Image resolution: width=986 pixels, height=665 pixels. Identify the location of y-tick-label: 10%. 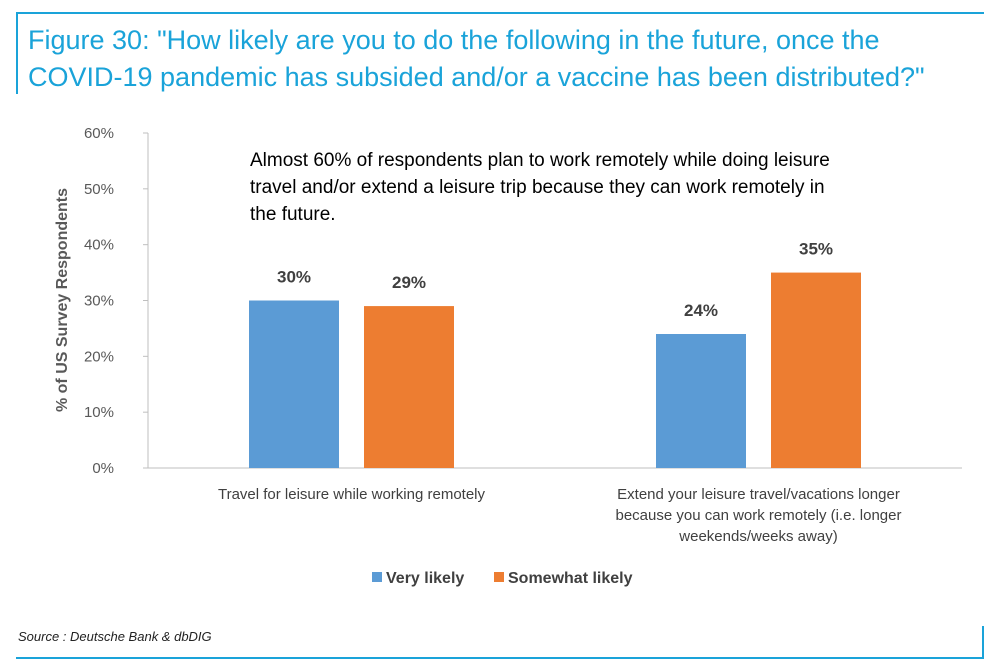
(99, 412).